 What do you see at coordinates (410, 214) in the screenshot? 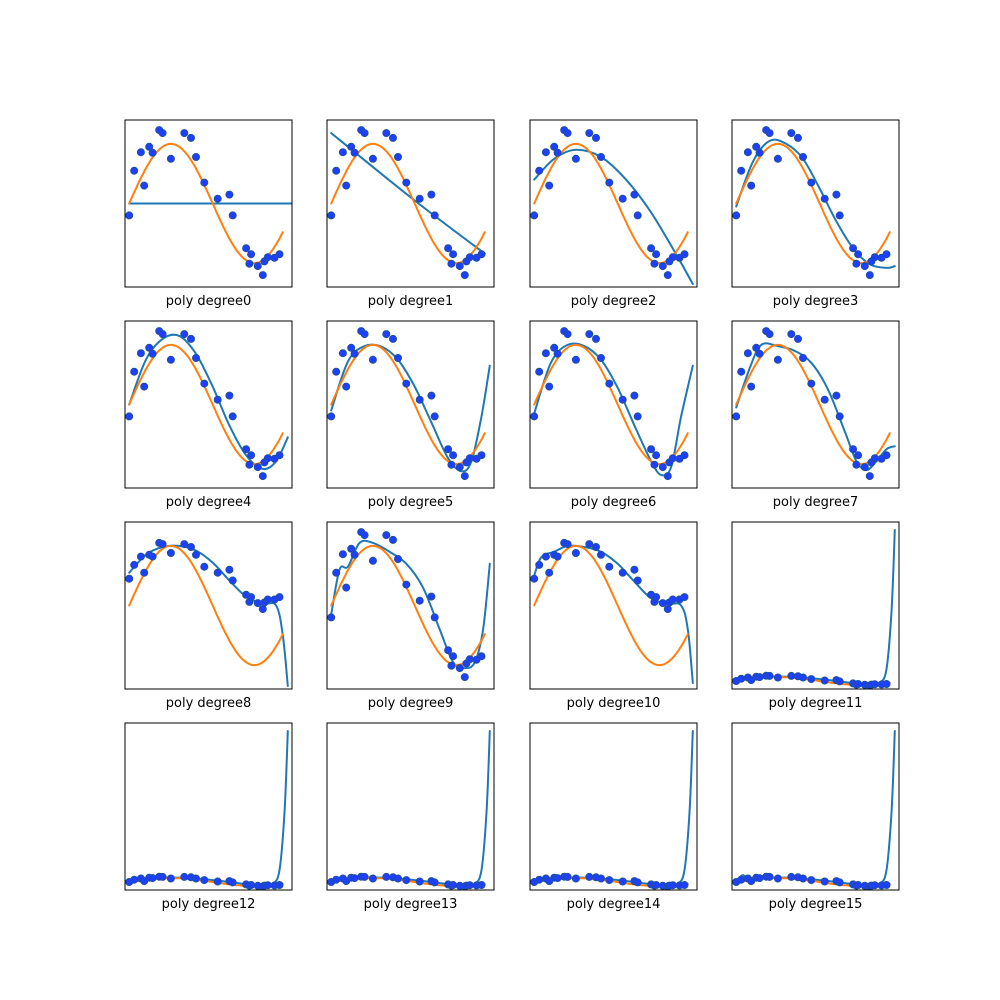
I see `panel-1: poly degree1` at bounding box center [410, 214].